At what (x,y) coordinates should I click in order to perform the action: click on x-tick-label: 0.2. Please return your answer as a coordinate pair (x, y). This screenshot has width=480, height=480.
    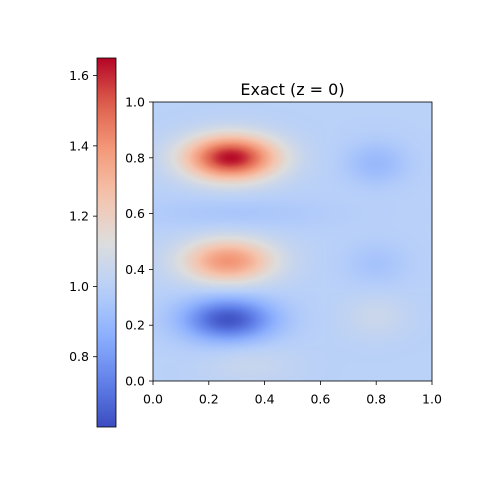
    Looking at the image, I should click on (209, 399).